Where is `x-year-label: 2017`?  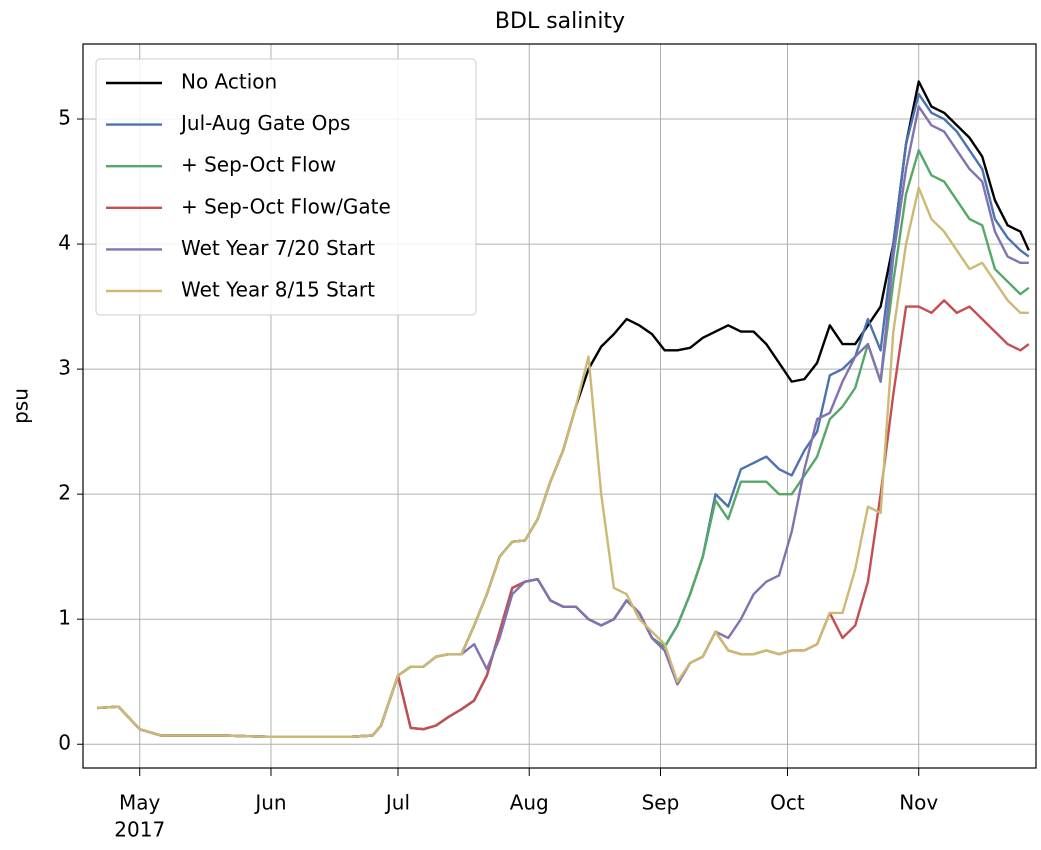 x-year-label: 2017 is located at coordinates (139, 830).